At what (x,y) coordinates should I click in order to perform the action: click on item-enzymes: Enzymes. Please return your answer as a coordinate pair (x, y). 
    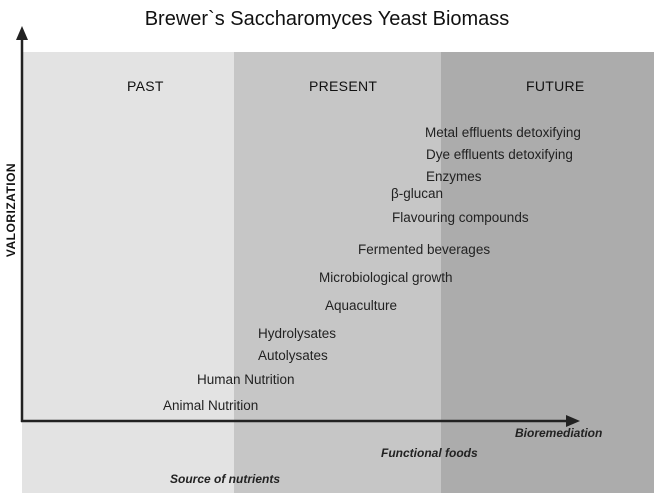
    Looking at the image, I should click on (454, 176).